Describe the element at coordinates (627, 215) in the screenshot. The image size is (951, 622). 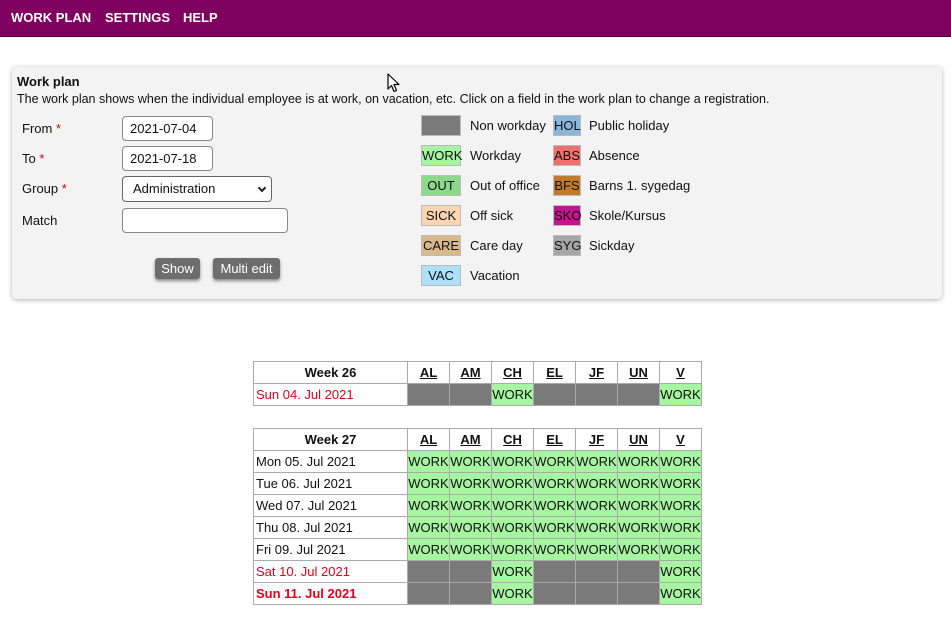
I see `legend-label: Skole/Kursus` at that location.